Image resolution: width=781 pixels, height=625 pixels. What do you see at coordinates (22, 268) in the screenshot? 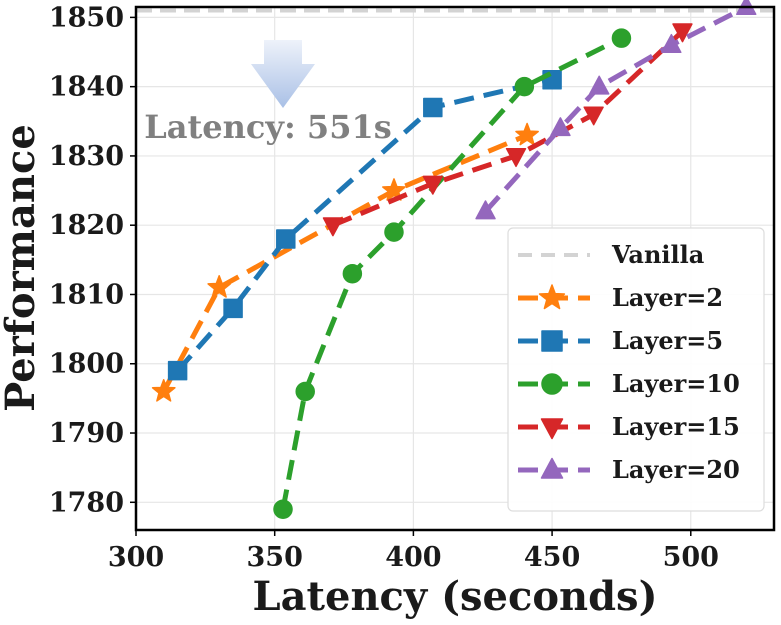
I see `y-axis-title: Performance` at bounding box center [22, 268].